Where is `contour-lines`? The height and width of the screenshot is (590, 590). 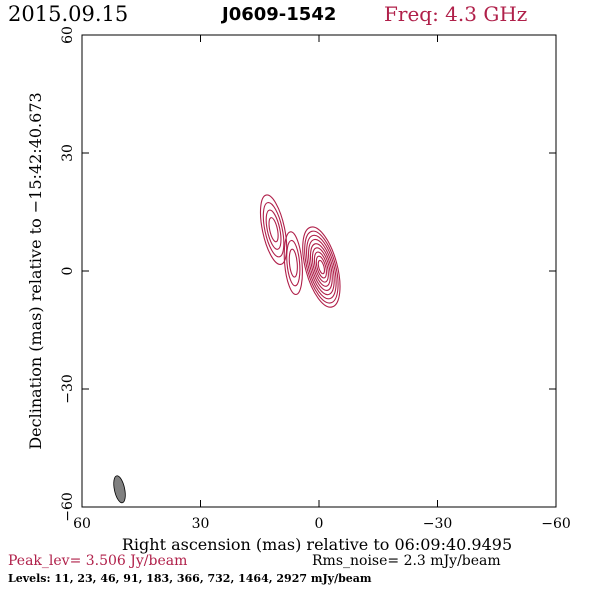 contour-lines is located at coordinates (300, 251).